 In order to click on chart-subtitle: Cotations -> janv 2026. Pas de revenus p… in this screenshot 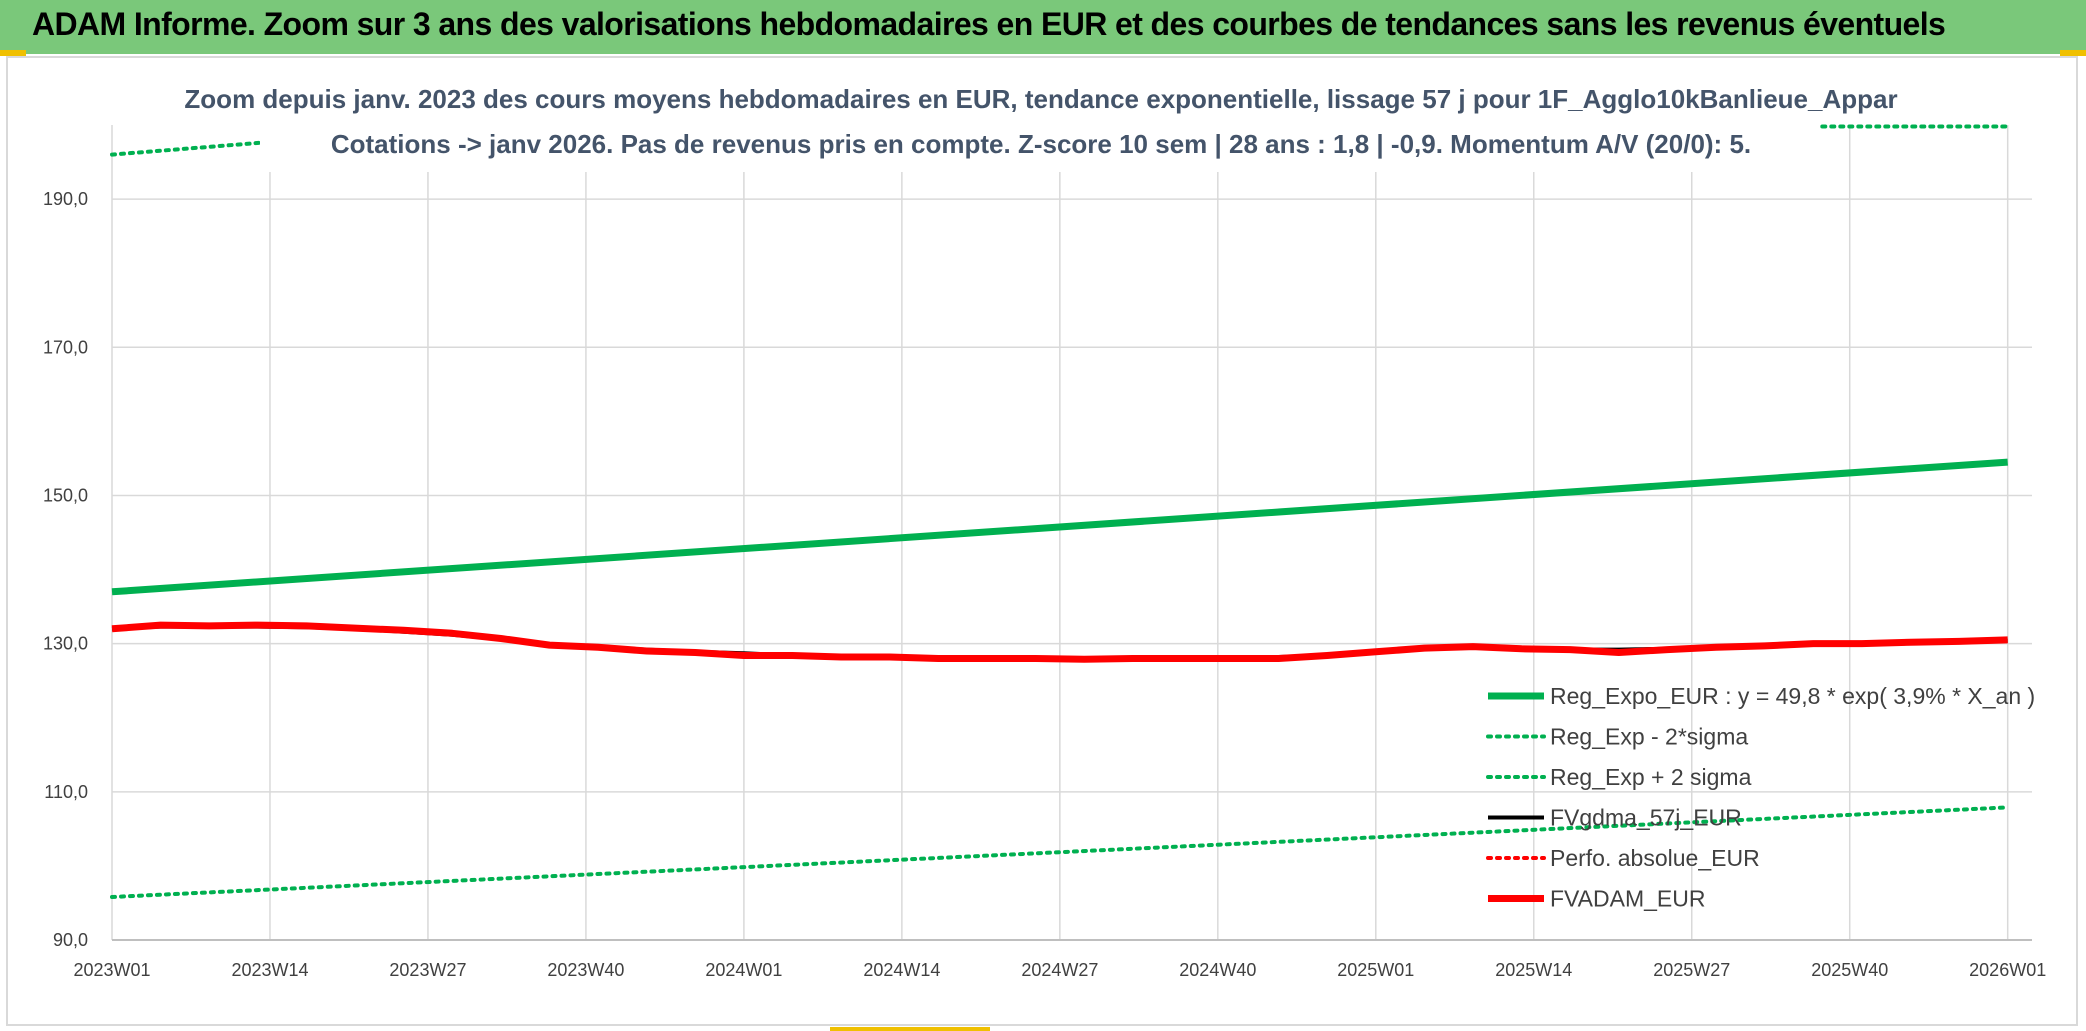, I will do `click(1041, 144)`.